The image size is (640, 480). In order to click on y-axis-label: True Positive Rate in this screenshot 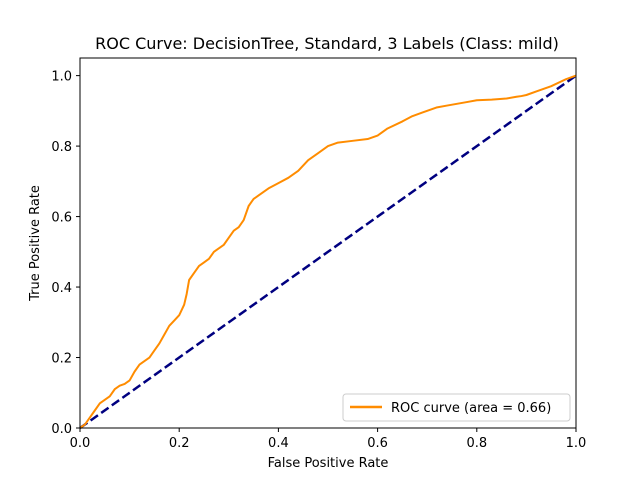, I will do `click(35, 243)`.